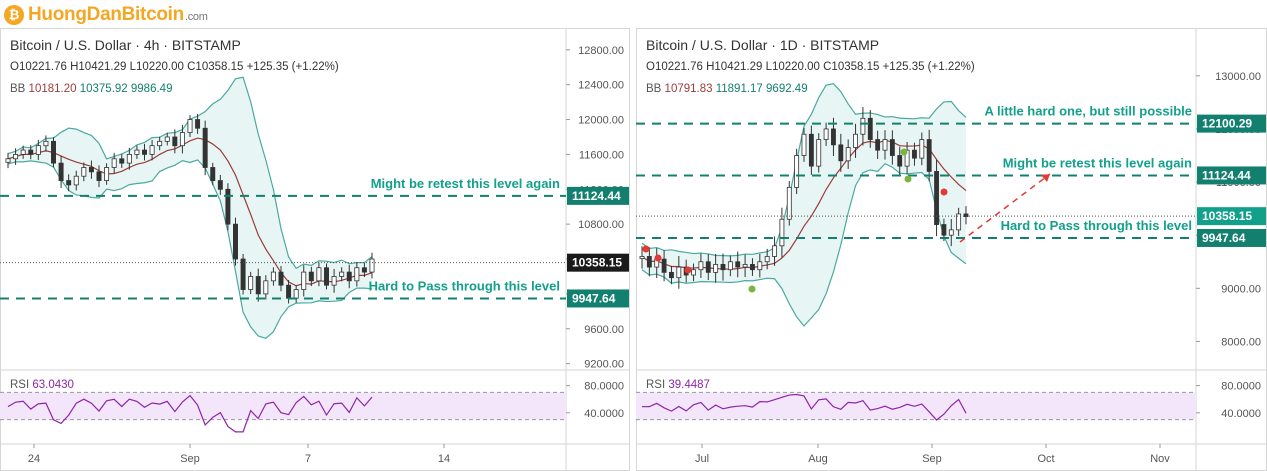 This screenshot has width=1267, height=471. I want to click on y-tick-label: 10800.00, so click(601, 225).